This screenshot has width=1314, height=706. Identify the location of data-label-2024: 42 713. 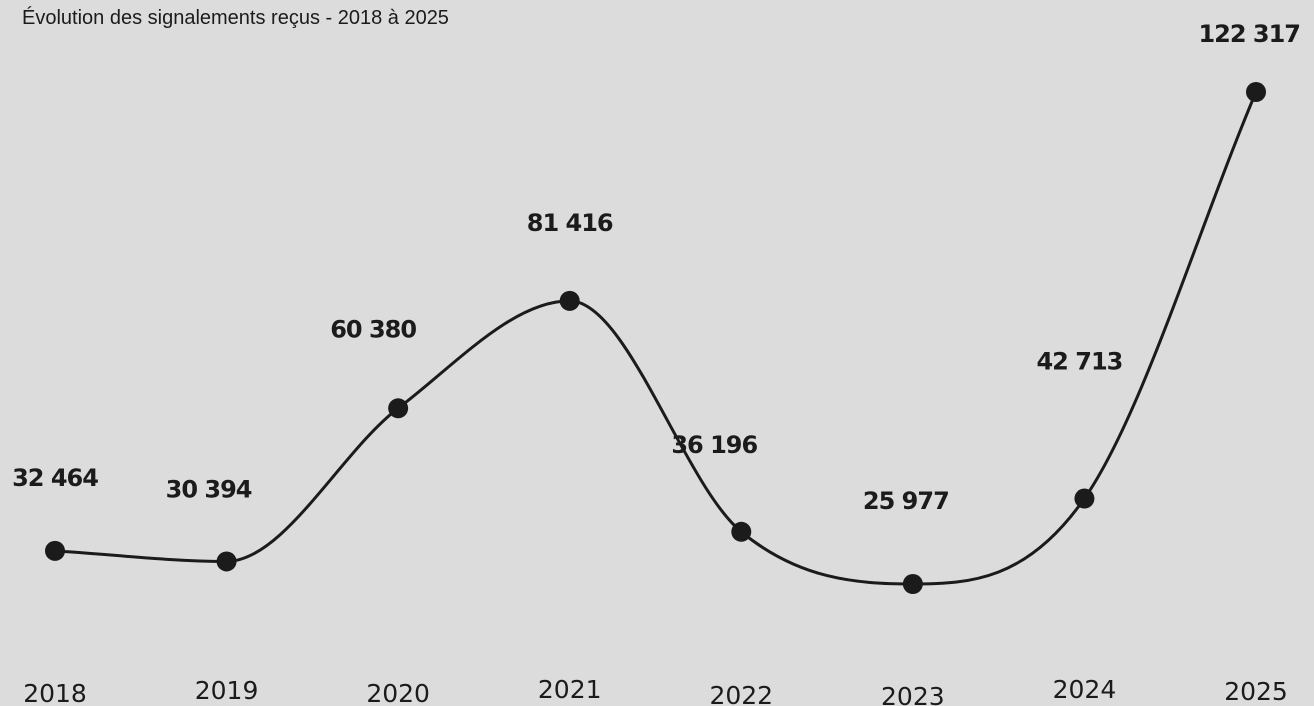
(1079, 362).